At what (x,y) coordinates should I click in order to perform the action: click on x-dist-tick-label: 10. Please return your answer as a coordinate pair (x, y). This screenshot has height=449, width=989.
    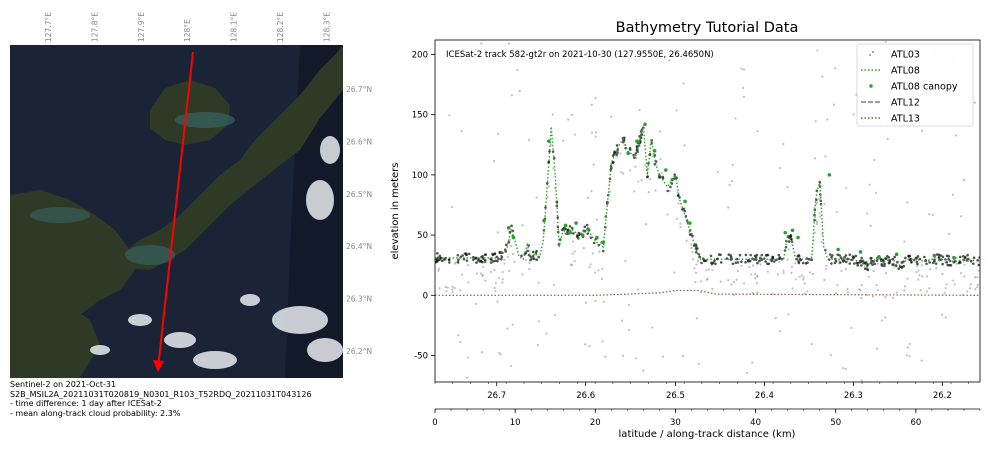
    Looking at the image, I should click on (515, 423).